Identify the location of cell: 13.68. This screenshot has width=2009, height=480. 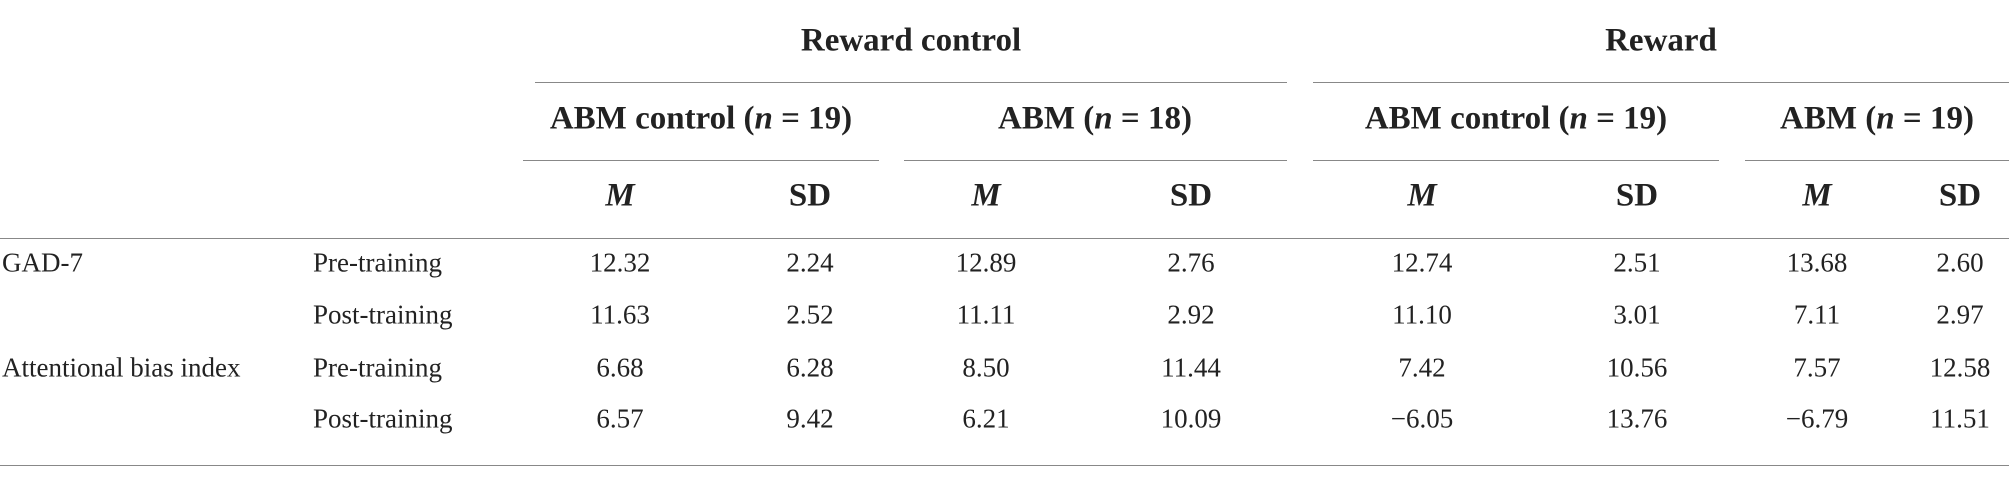
(1817, 262).